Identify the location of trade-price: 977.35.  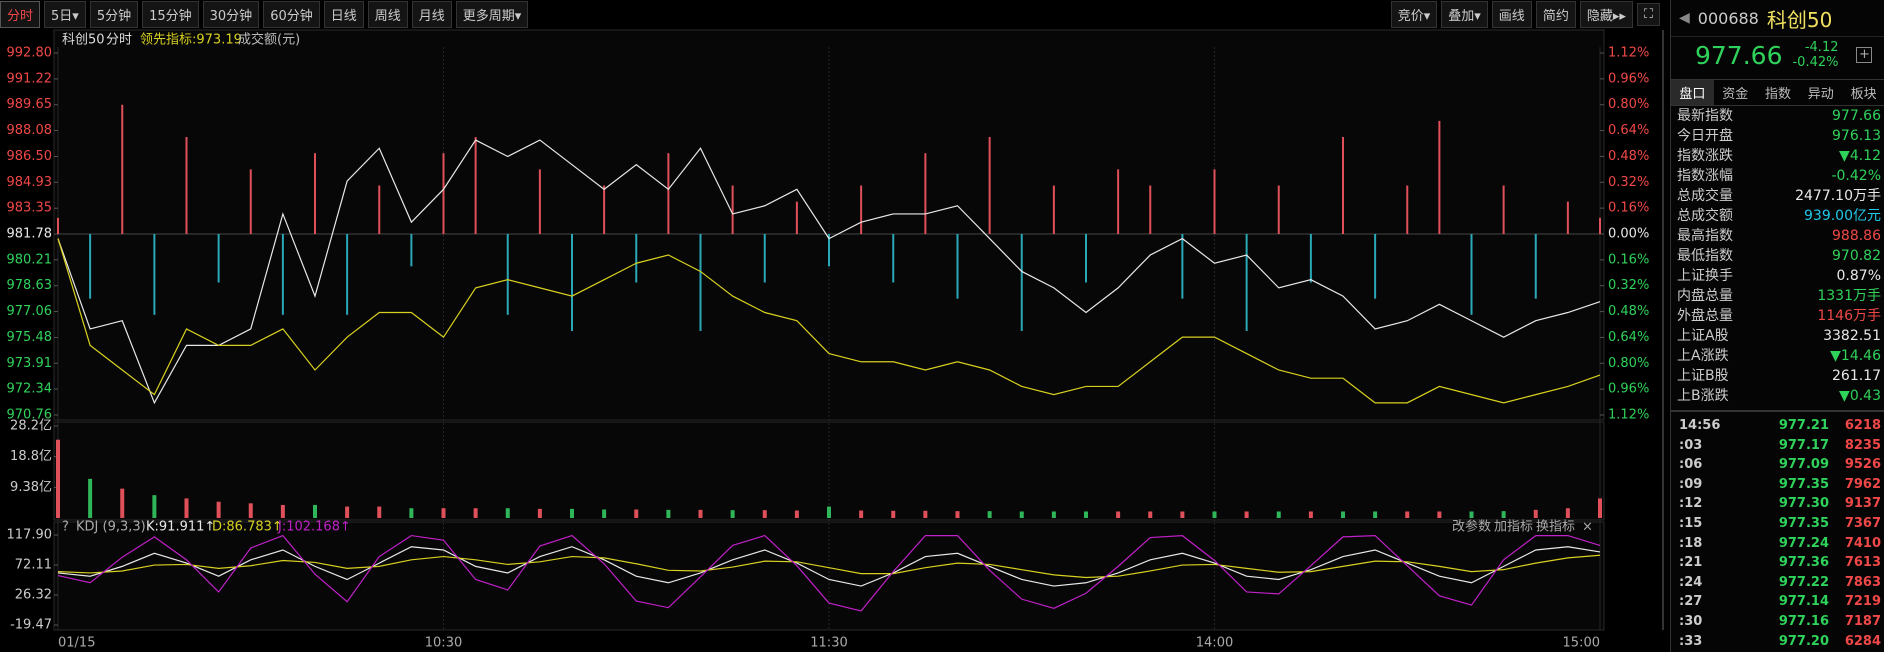
(1803, 523).